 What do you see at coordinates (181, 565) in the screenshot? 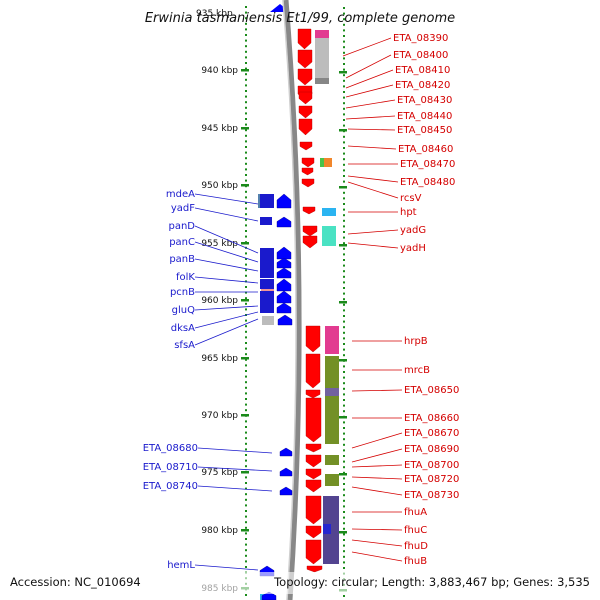
I see `left-gene-label: hemL` at bounding box center [181, 565].